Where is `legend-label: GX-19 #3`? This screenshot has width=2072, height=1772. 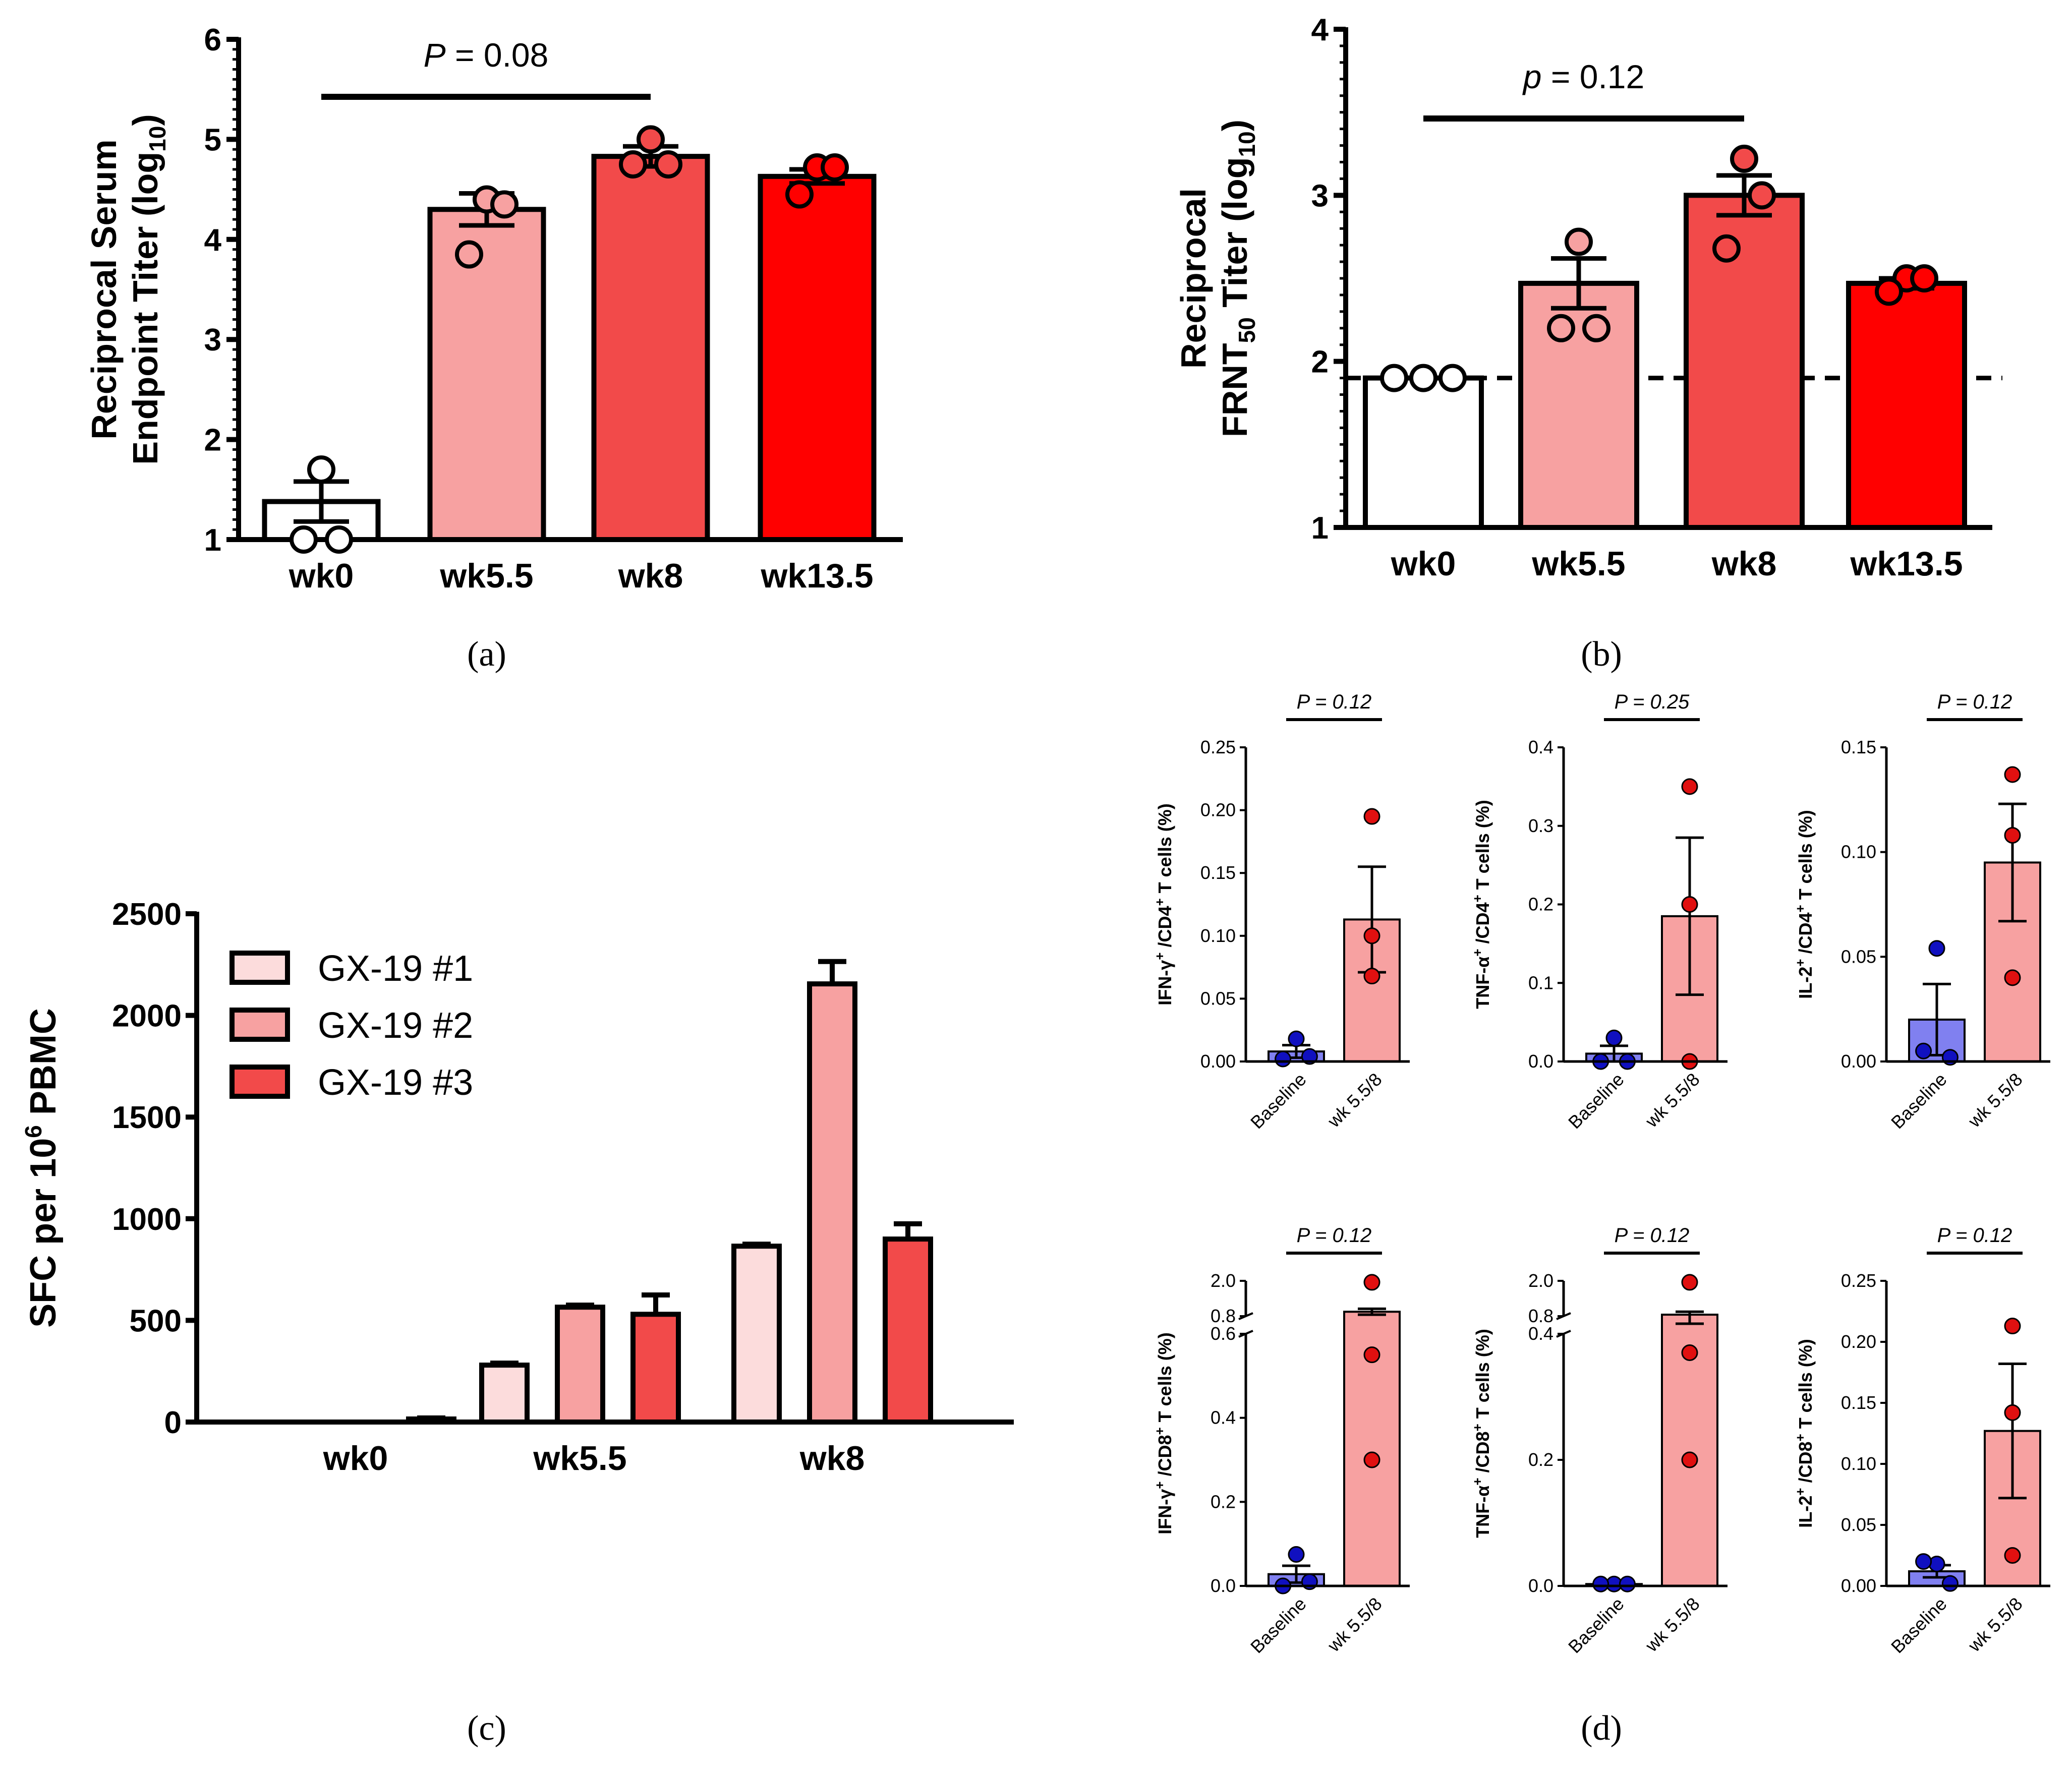 legend-label: GX-19 #3 is located at coordinates (395, 1082).